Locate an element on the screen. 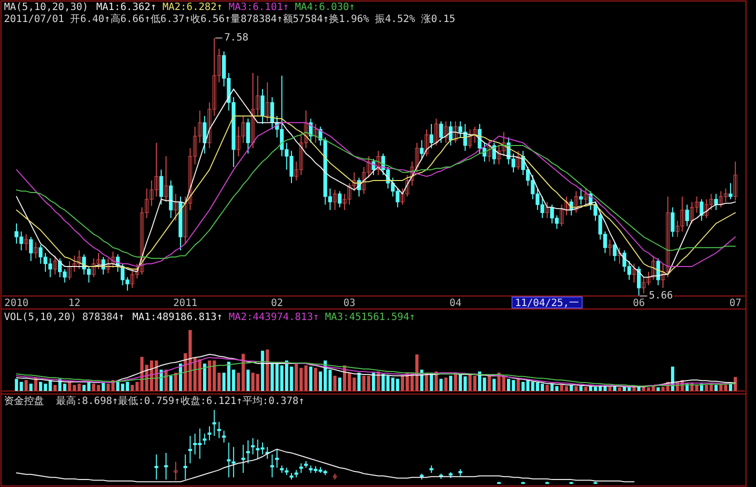 This screenshot has height=487, width=756. text: MA1:489186.813↑ is located at coordinates (177, 317).